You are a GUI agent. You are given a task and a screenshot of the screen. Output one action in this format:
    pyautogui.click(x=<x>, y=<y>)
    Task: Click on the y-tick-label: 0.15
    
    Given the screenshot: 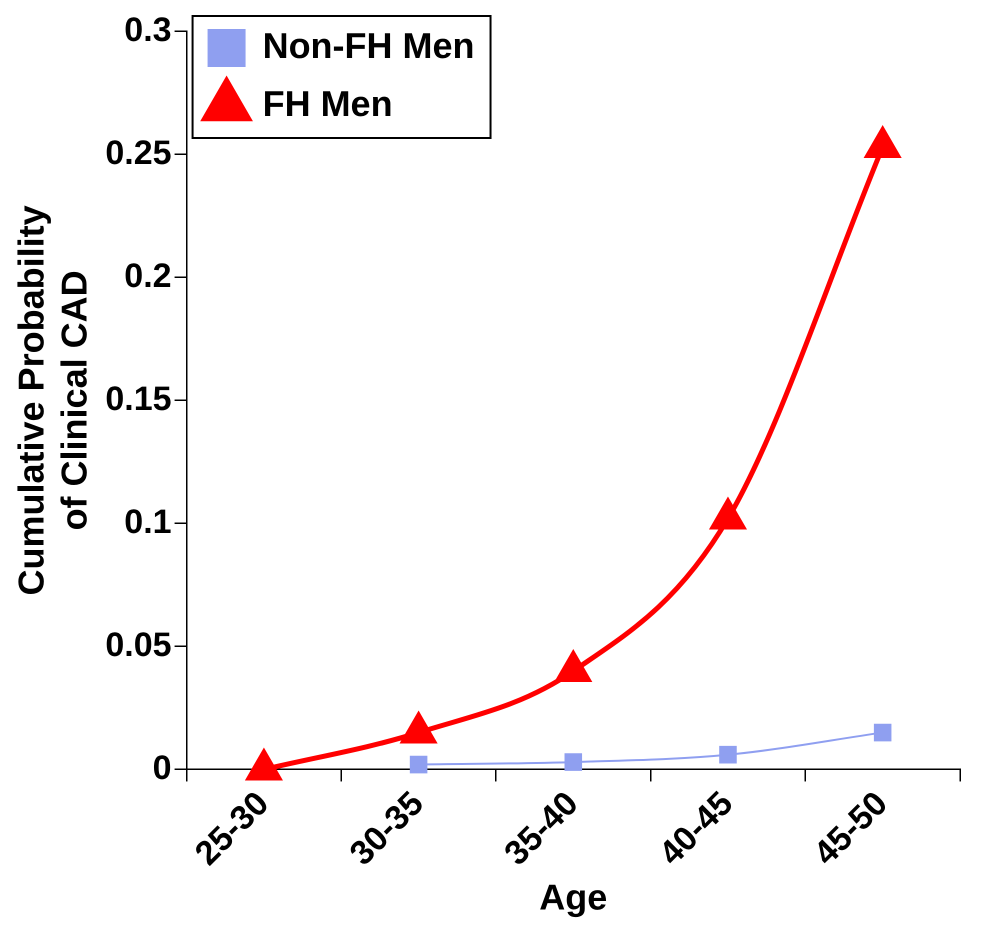 What is the action you would take?
    pyautogui.click(x=138, y=399)
    